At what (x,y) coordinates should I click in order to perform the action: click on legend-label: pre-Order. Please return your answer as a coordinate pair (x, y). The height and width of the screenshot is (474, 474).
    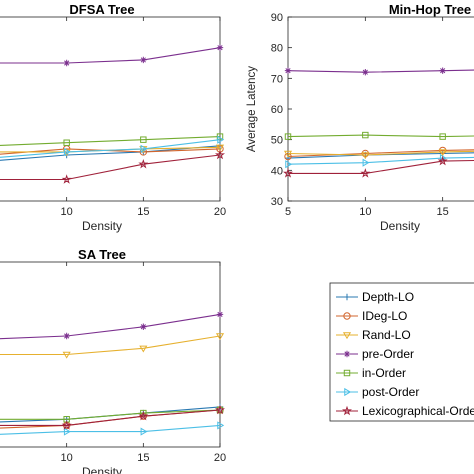
    Looking at the image, I should click on (388, 354).